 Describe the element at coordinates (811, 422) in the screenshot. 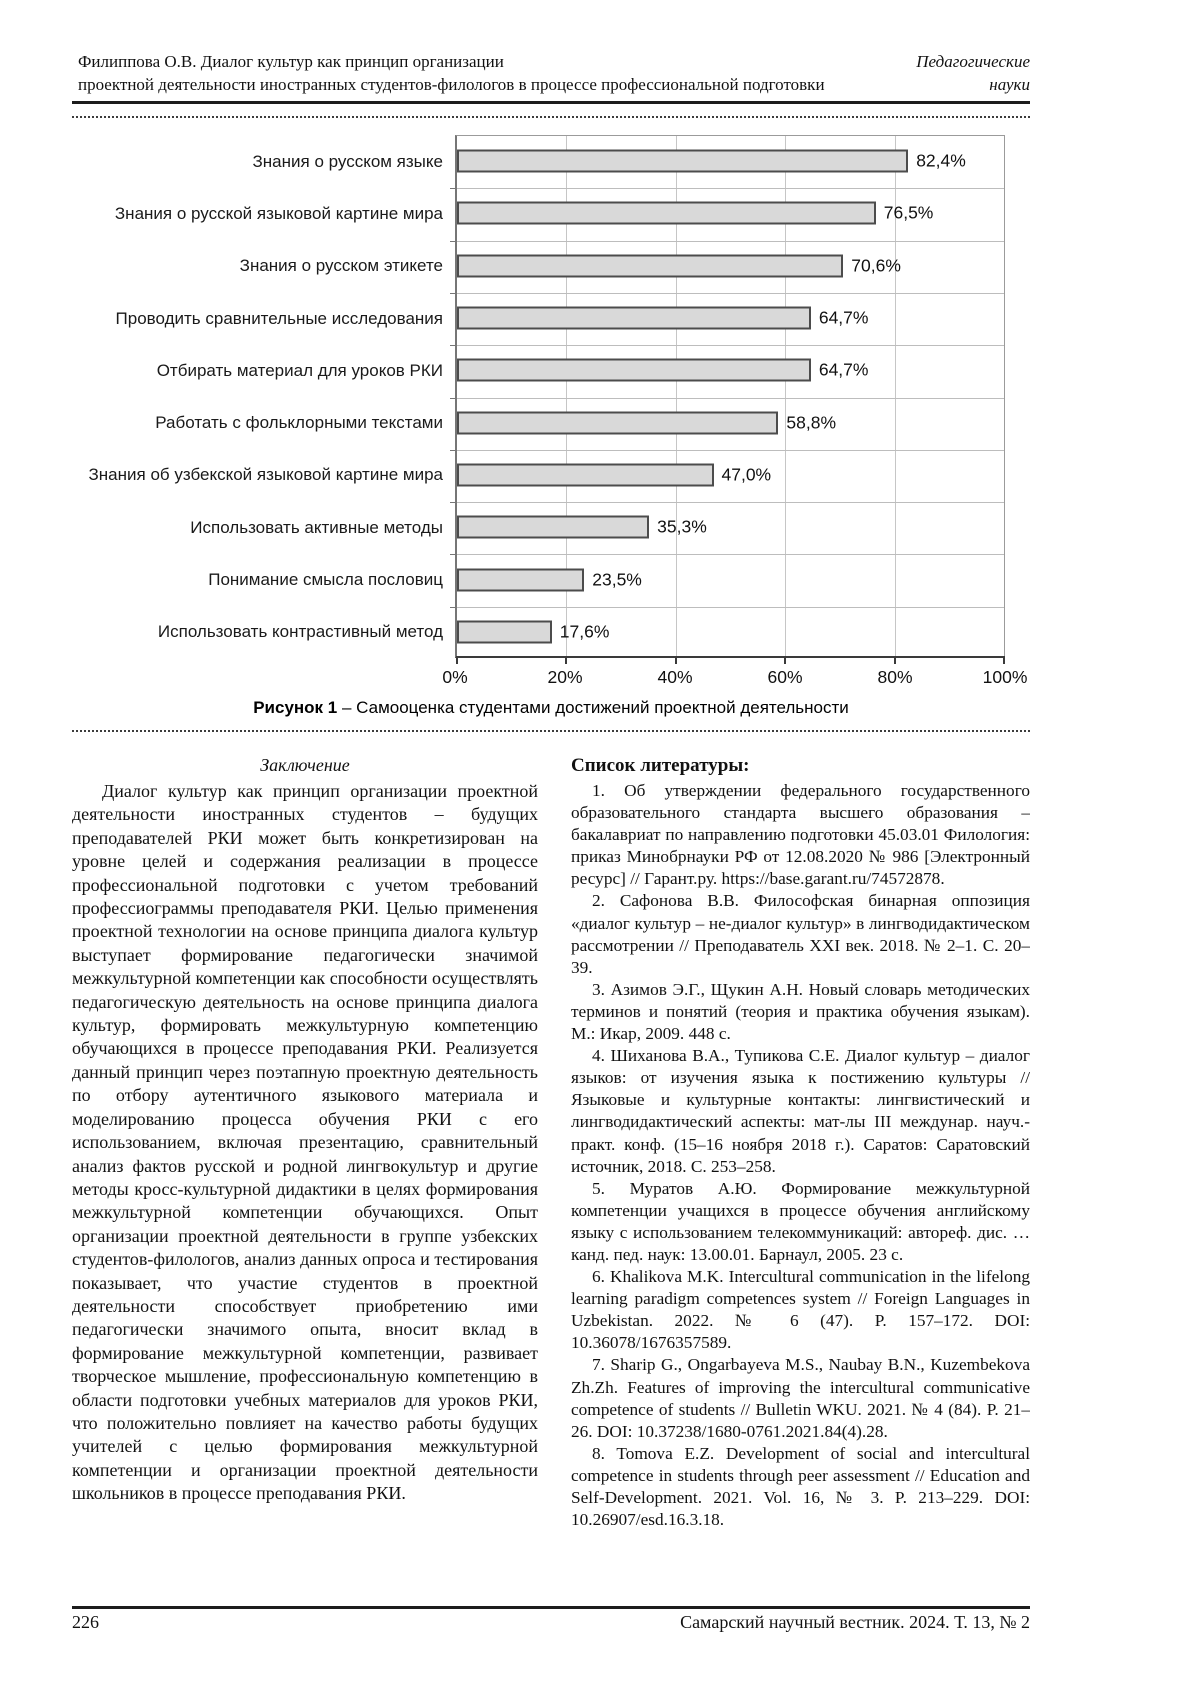

I see `bar-value-label: 58,8%` at that location.